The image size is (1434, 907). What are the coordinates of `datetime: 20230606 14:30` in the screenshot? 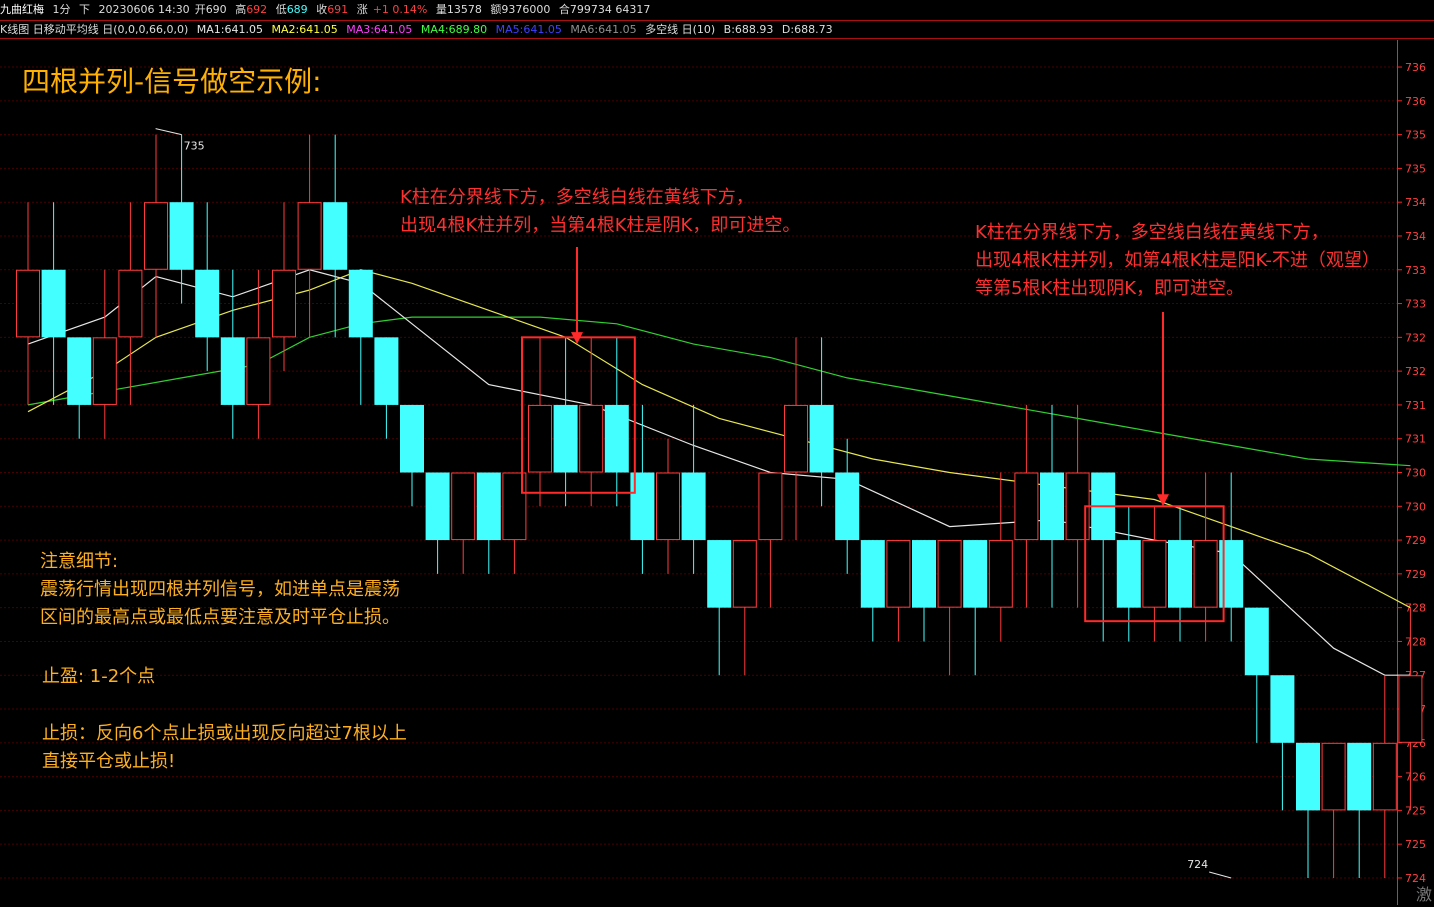 It's located at (144, 9).